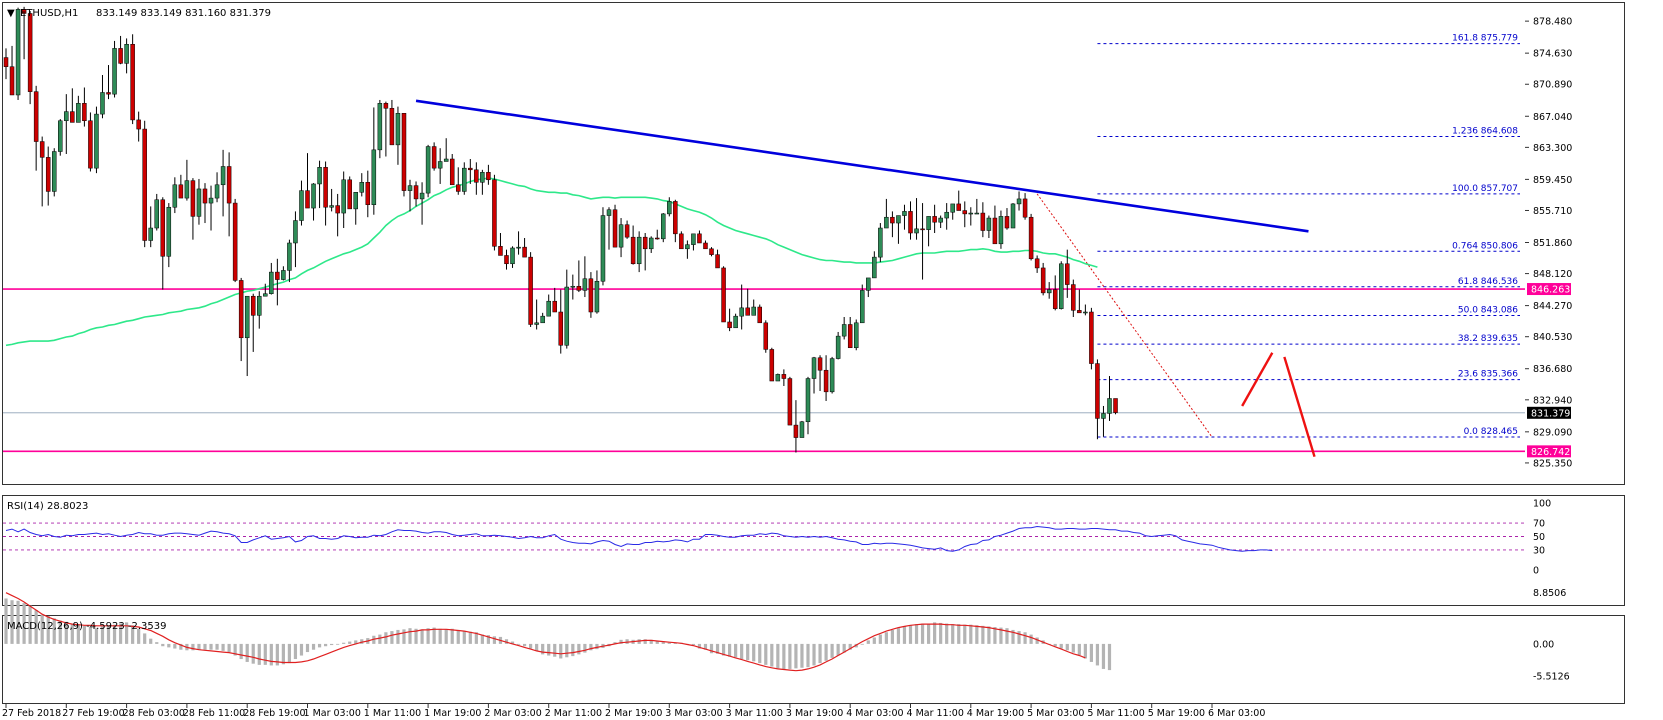 The width and height of the screenshot is (1663, 720). I want to click on fib-level-label: 100.0 857.707, so click(1485, 189).